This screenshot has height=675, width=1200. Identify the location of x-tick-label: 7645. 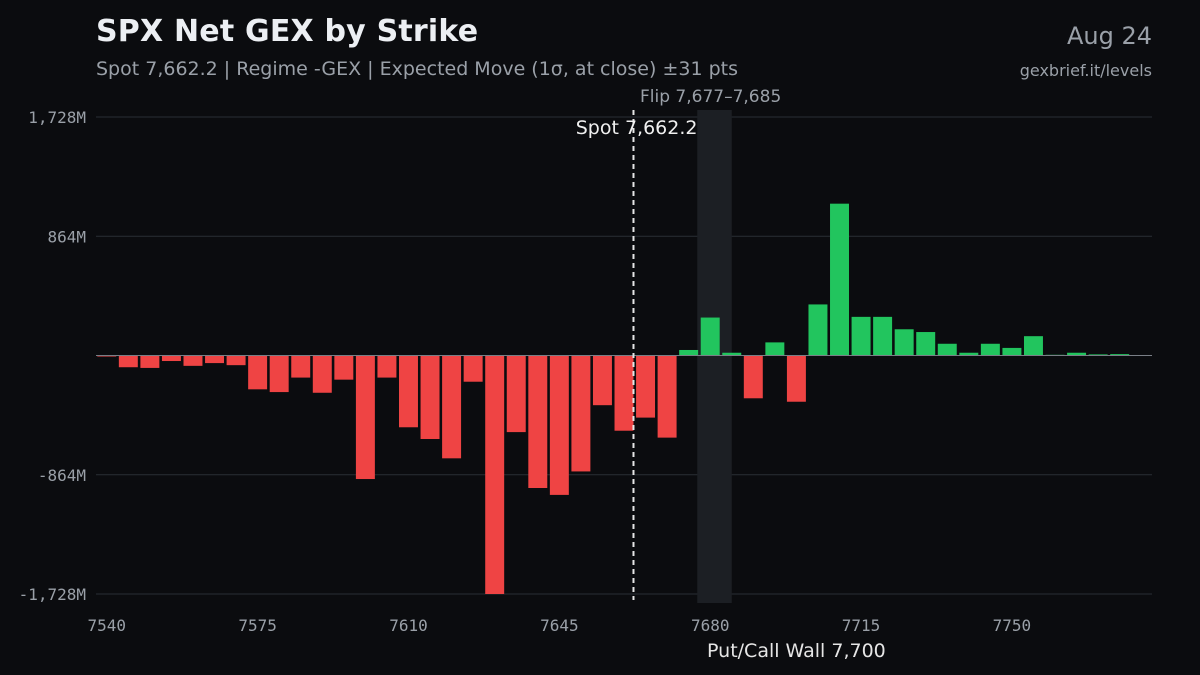
(559, 625).